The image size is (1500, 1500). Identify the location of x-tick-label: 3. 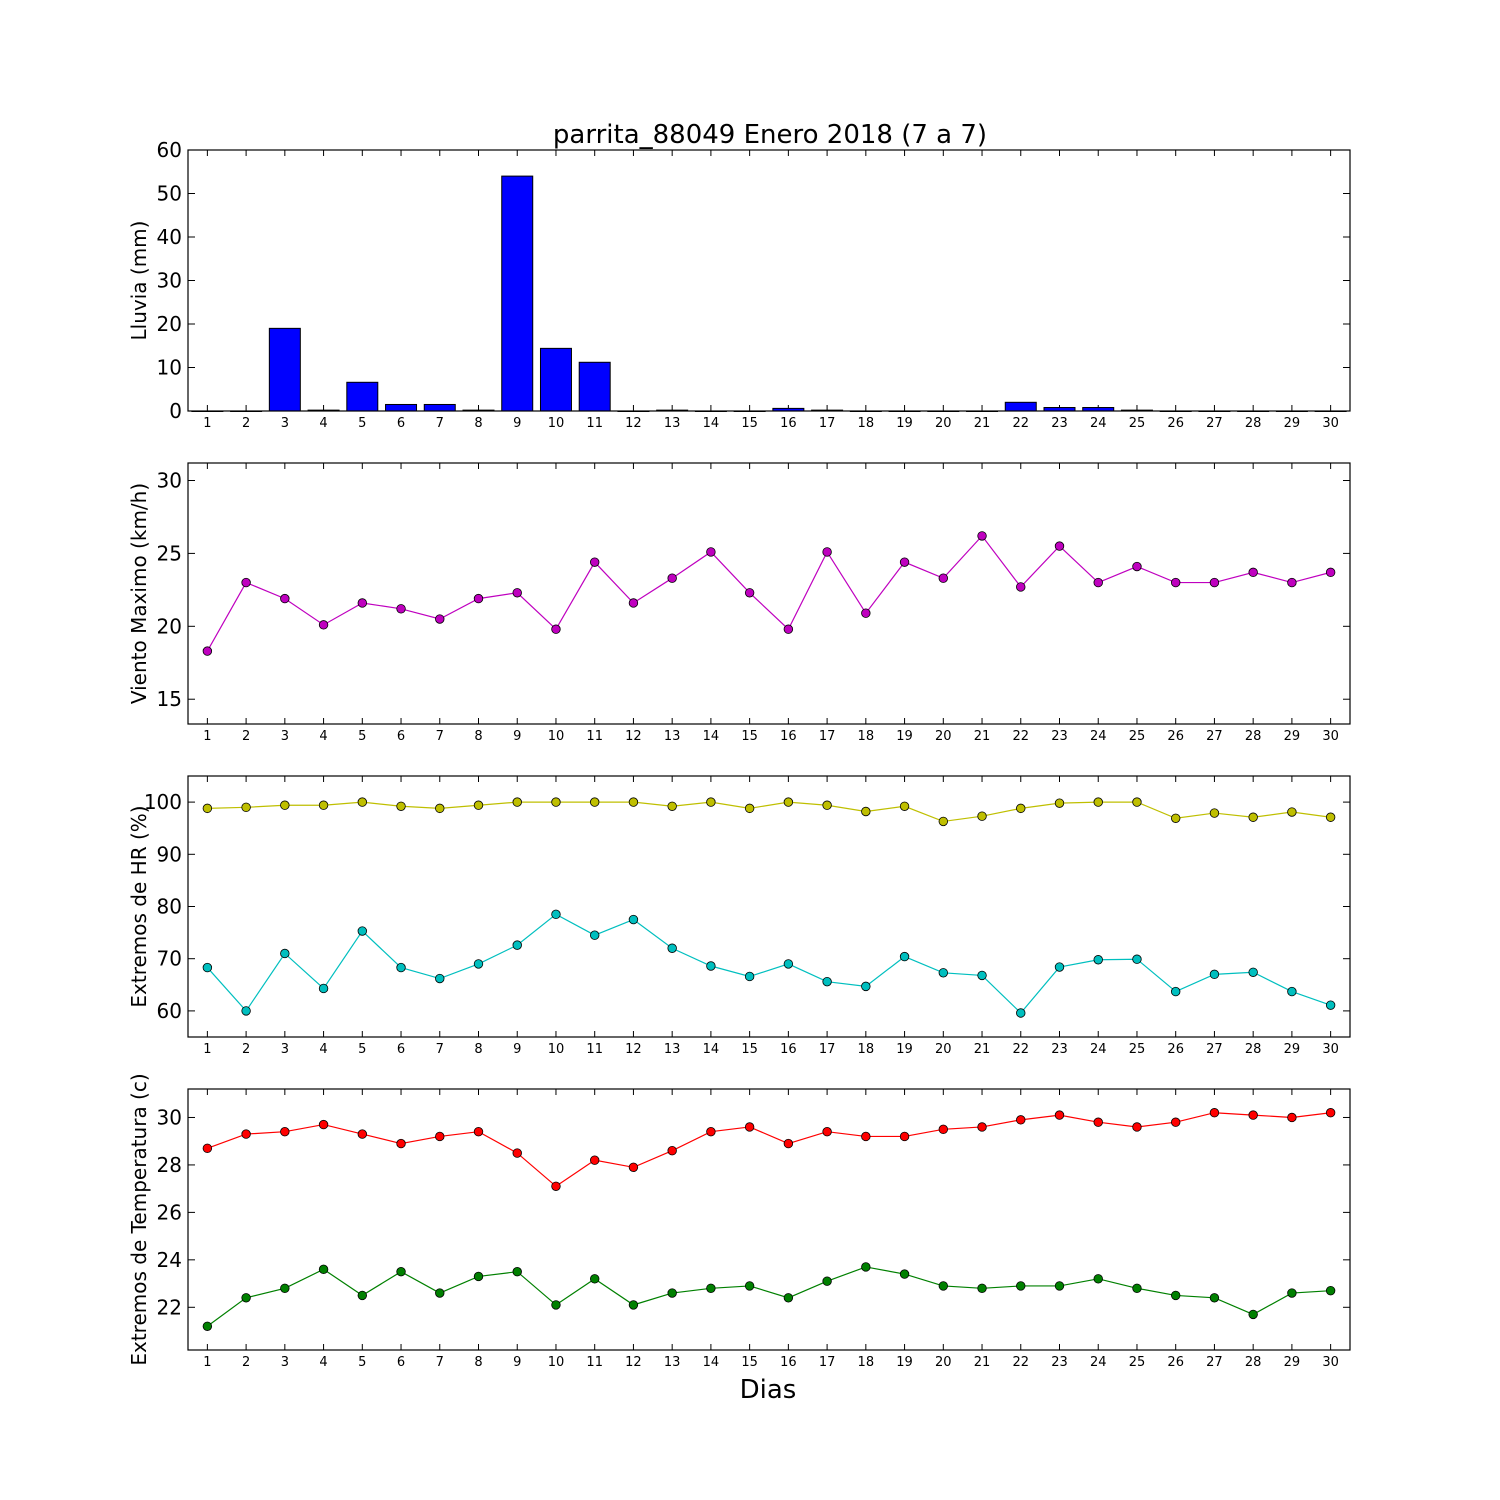
(285, 423).